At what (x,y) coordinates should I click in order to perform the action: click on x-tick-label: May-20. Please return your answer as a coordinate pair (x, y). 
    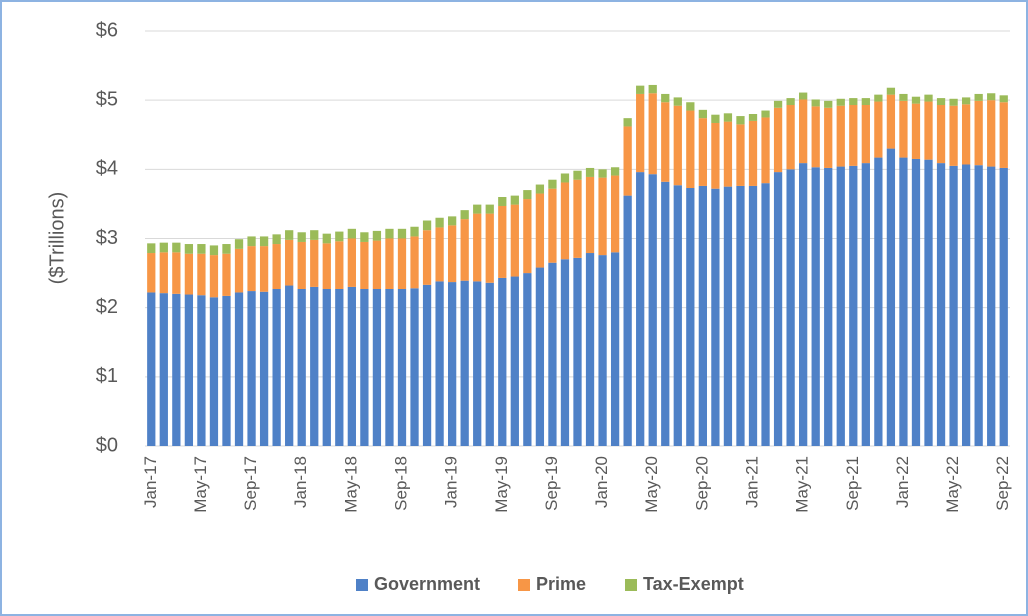
    Looking at the image, I should click on (651, 484).